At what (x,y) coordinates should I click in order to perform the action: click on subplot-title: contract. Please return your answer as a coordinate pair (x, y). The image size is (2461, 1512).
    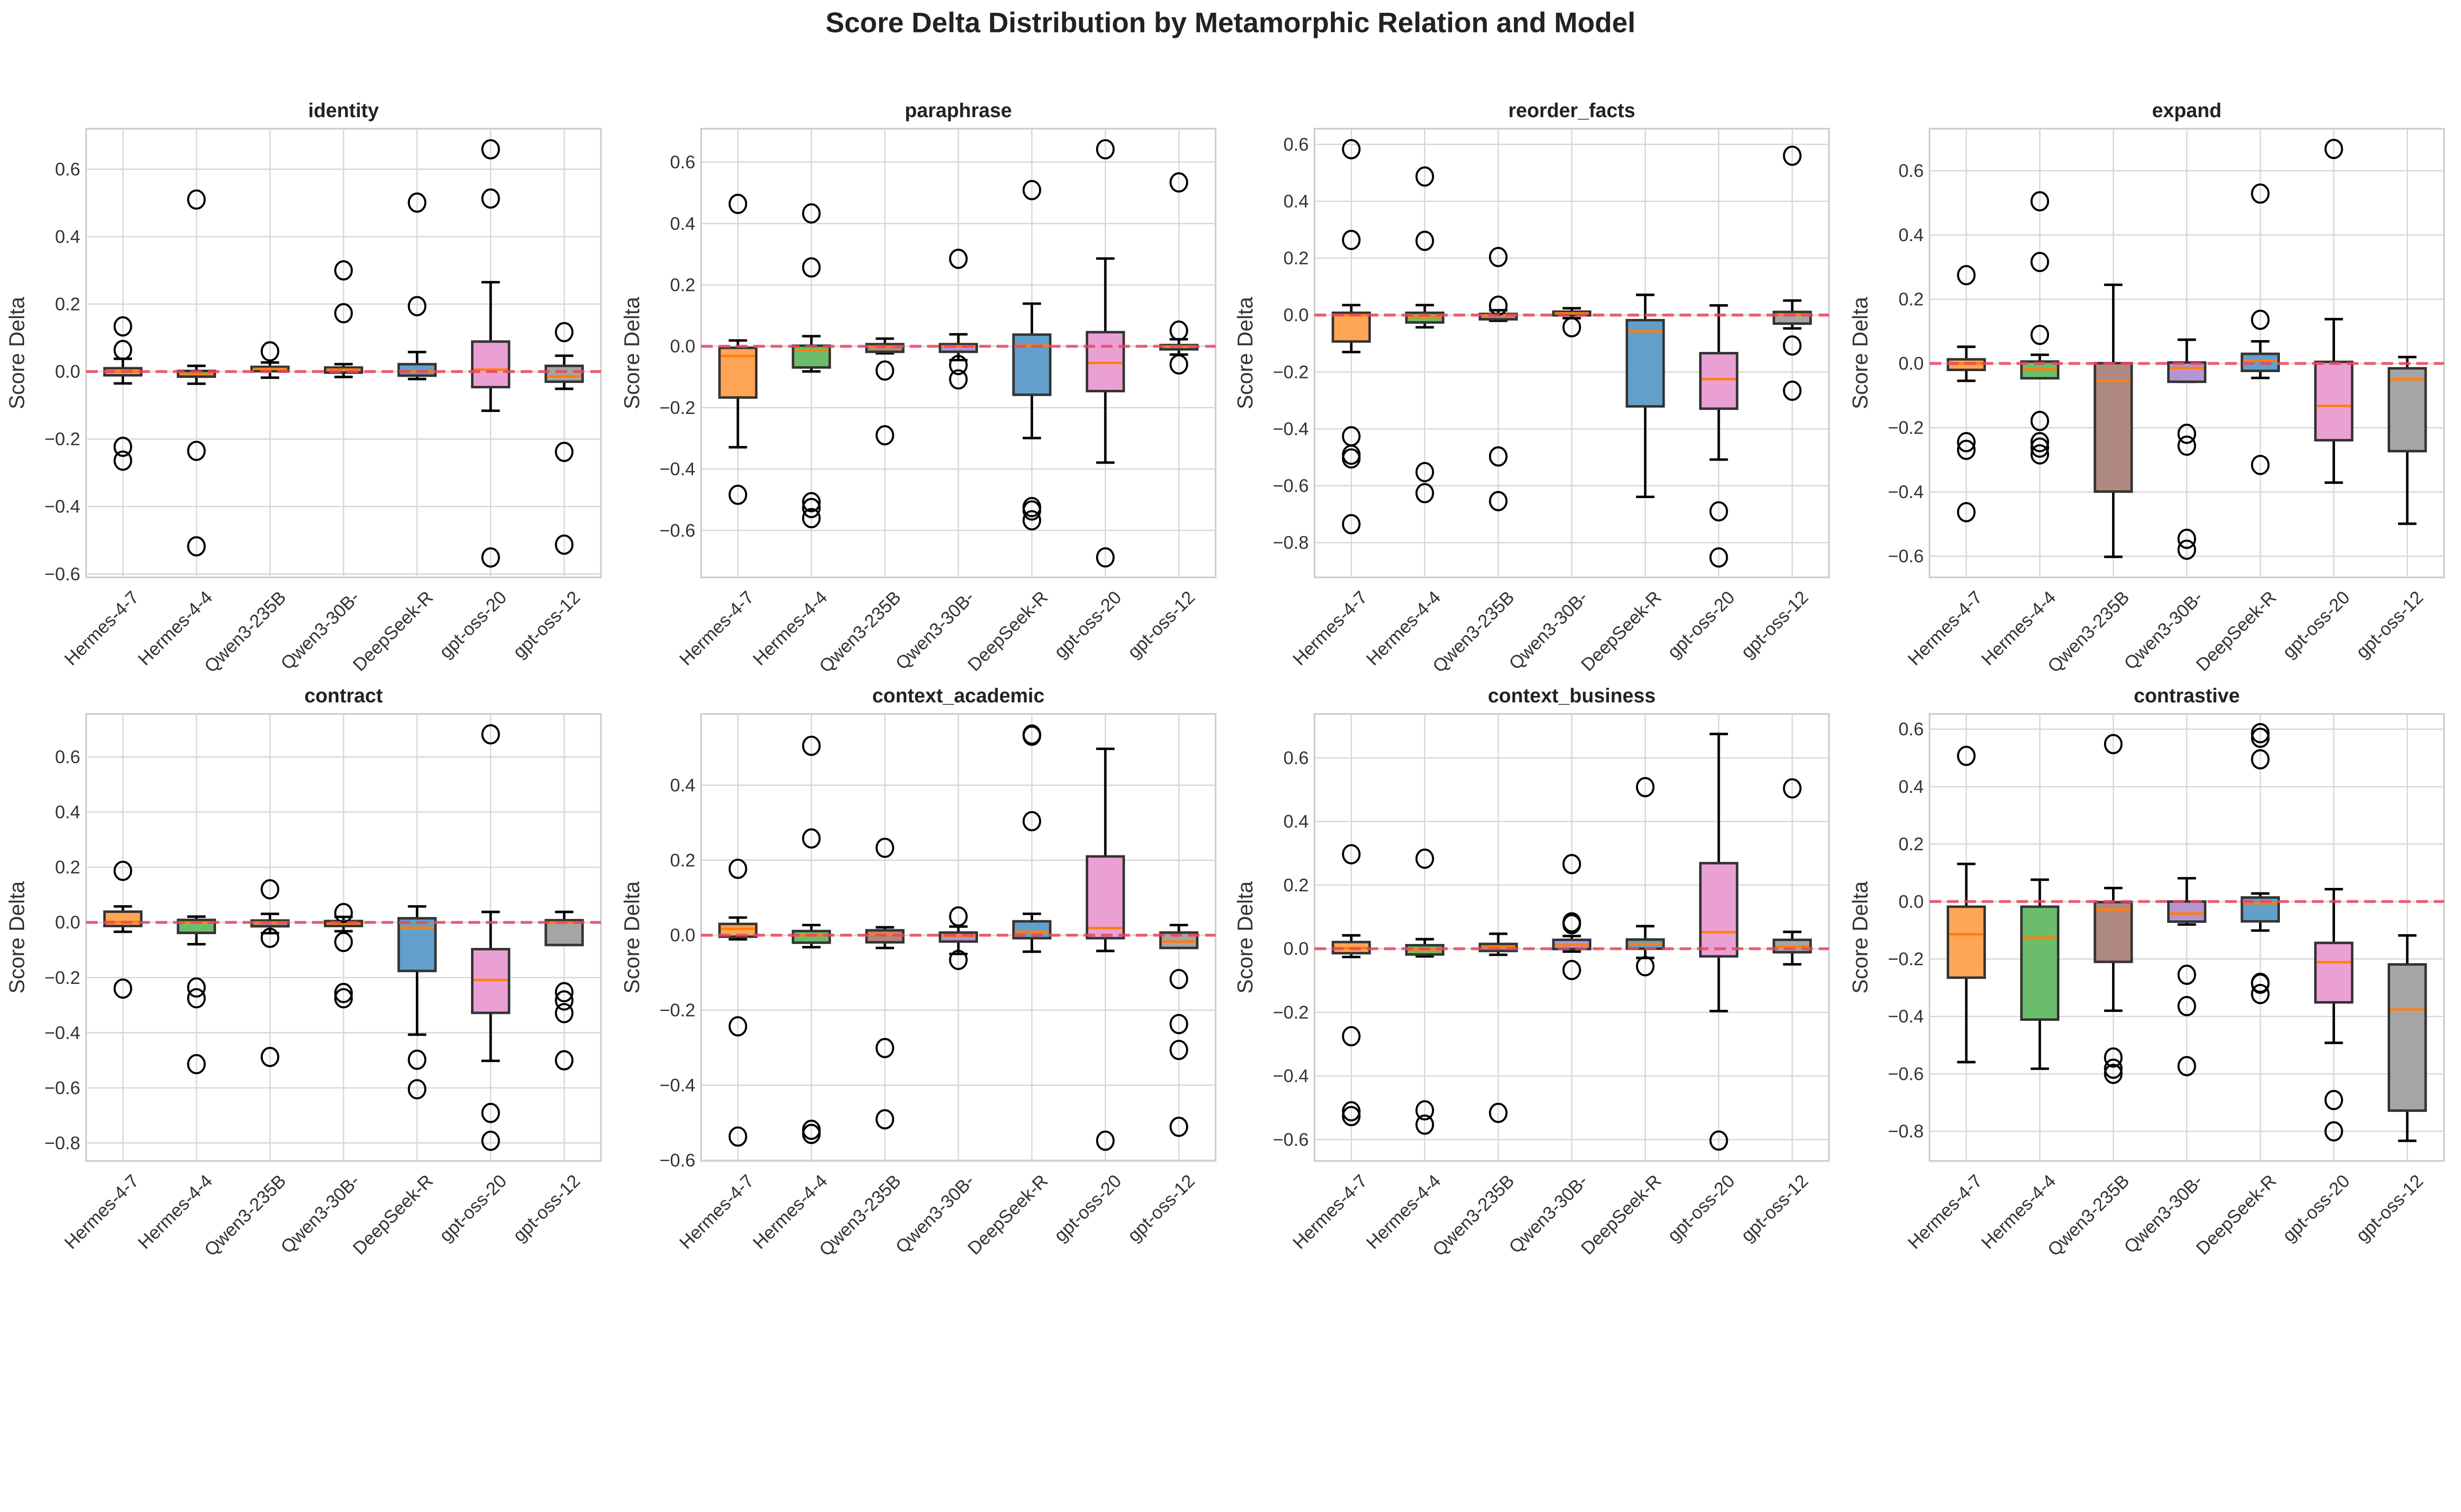
    Looking at the image, I should click on (343, 695).